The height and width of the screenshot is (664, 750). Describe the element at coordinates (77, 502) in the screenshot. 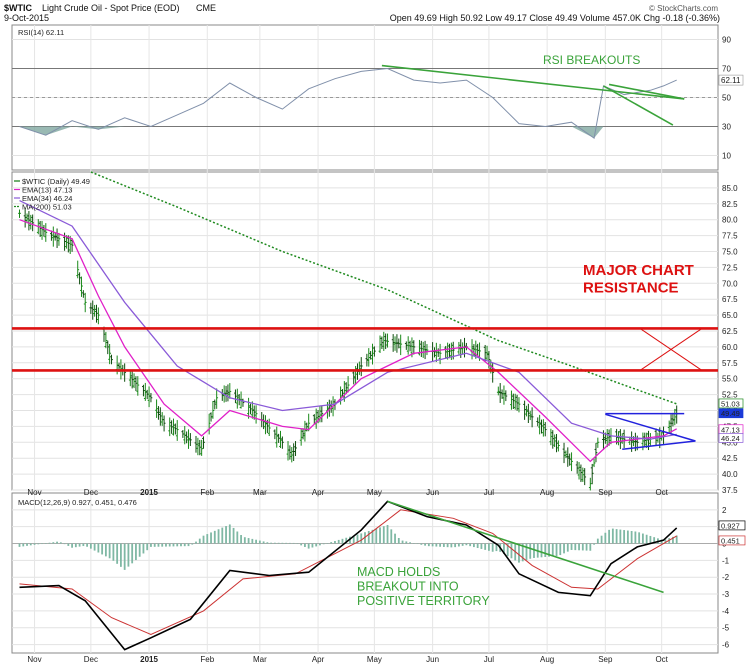

I see `macd-legend: MACD(12,26,9) 0.927, 0.451, 0.476` at that location.